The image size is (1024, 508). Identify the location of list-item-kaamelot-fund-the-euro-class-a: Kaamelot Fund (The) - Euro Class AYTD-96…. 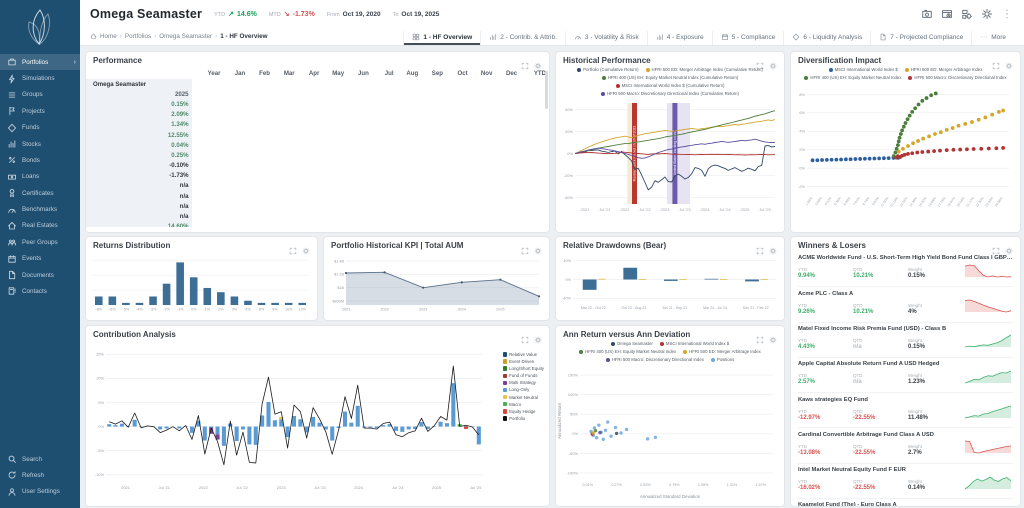
(905, 502).